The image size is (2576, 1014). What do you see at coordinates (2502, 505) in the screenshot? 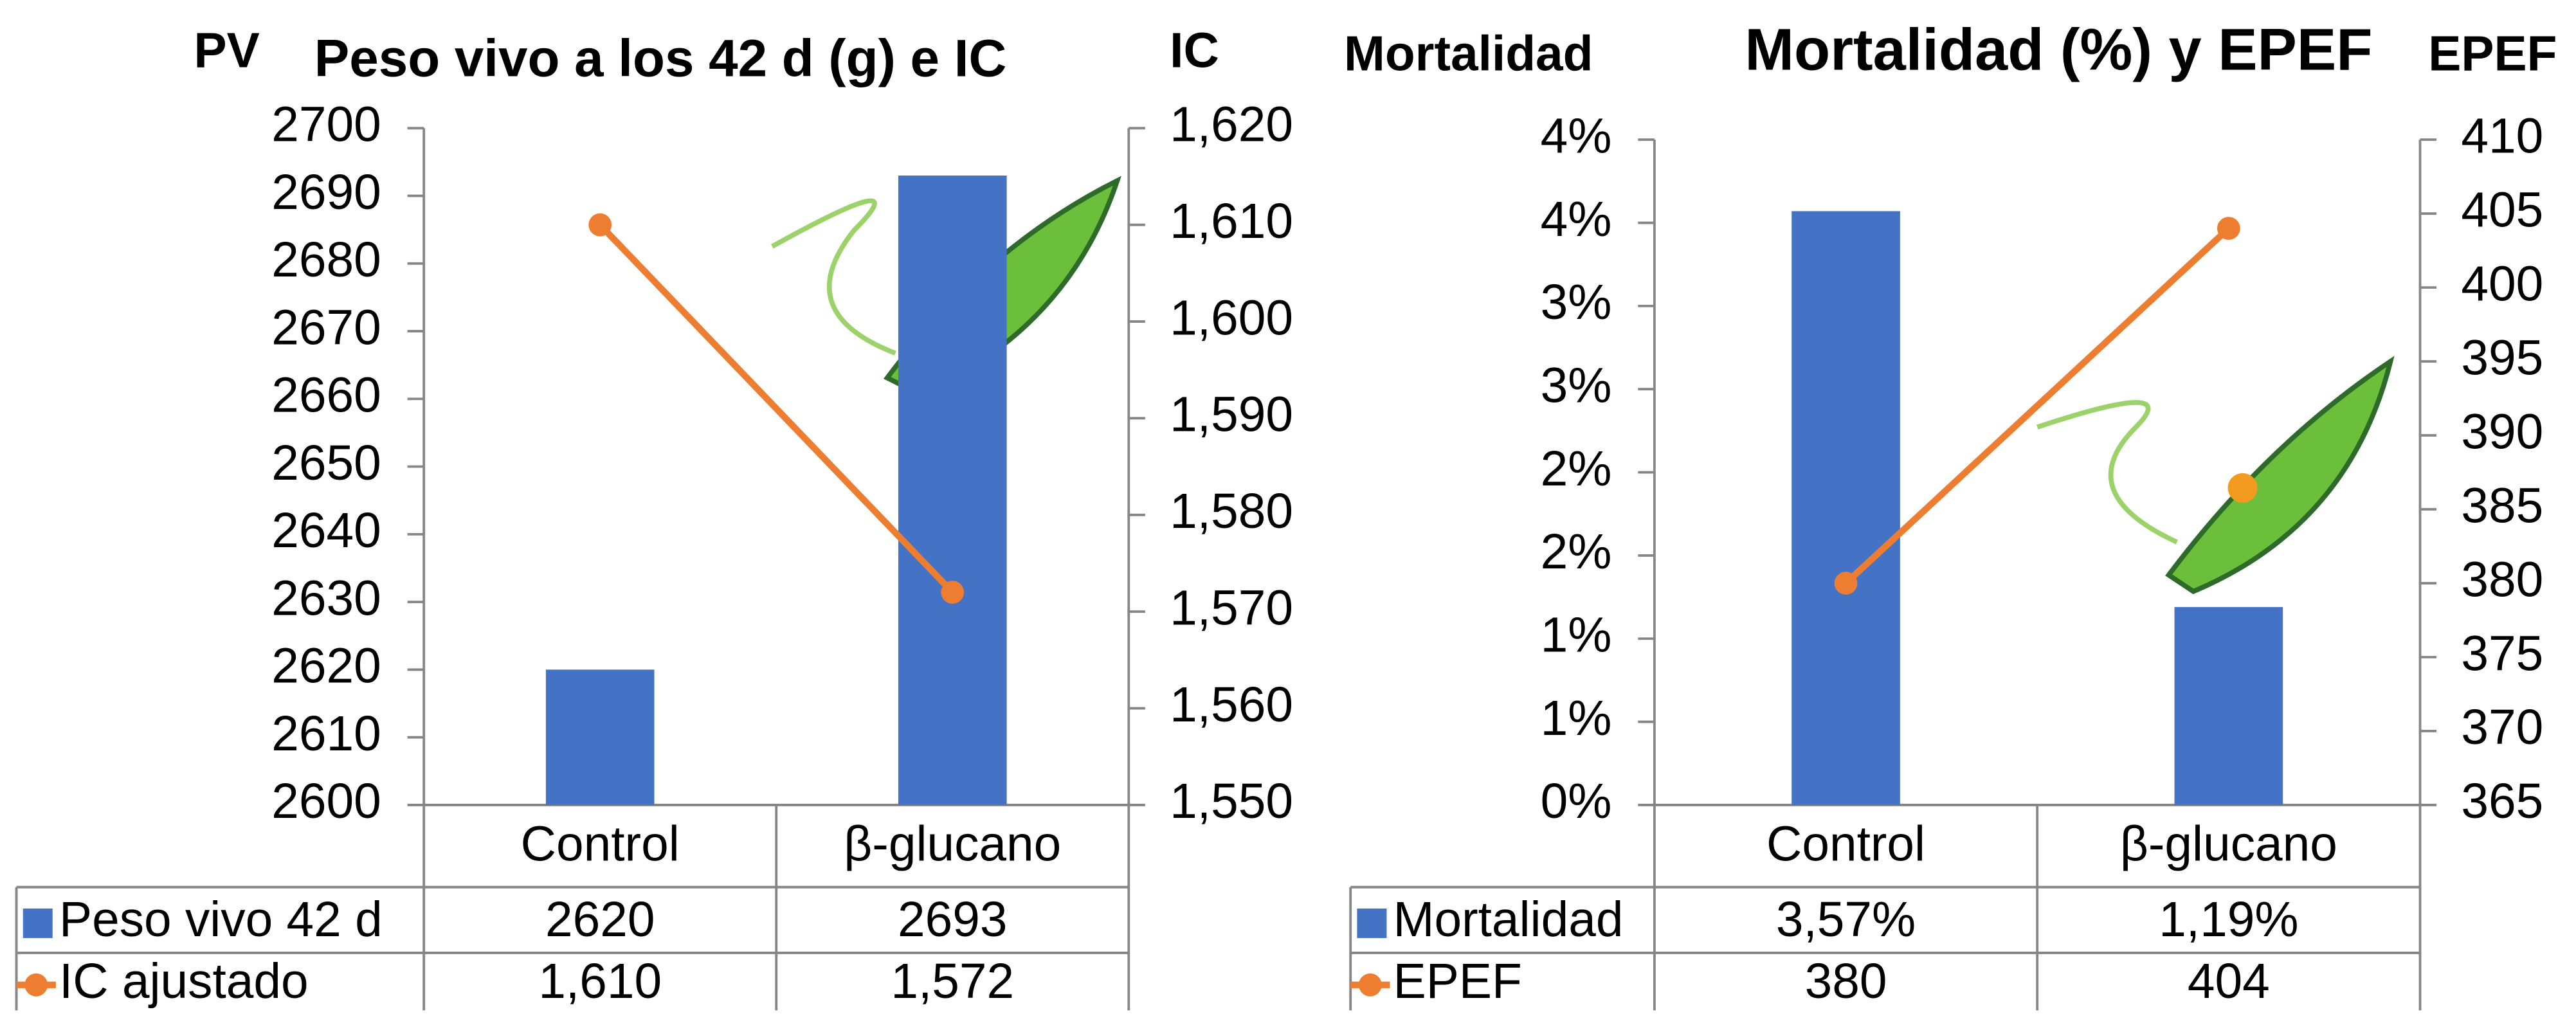
I see `y2-tick-label: 385` at bounding box center [2502, 505].